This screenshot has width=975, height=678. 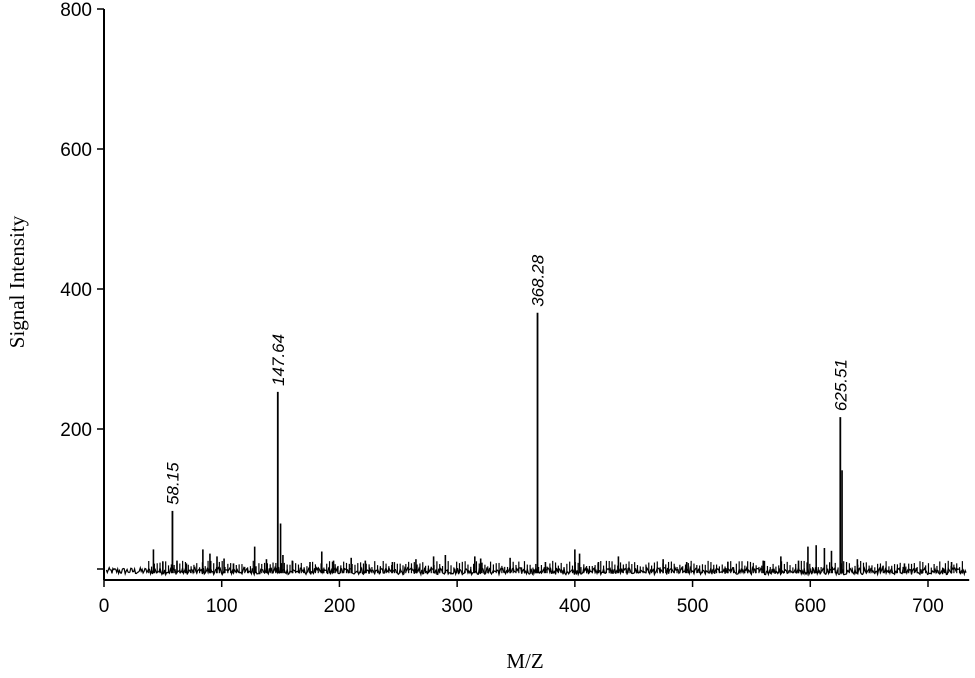 I want to click on x-tick-label-400: 400, so click(x=575, y=606).